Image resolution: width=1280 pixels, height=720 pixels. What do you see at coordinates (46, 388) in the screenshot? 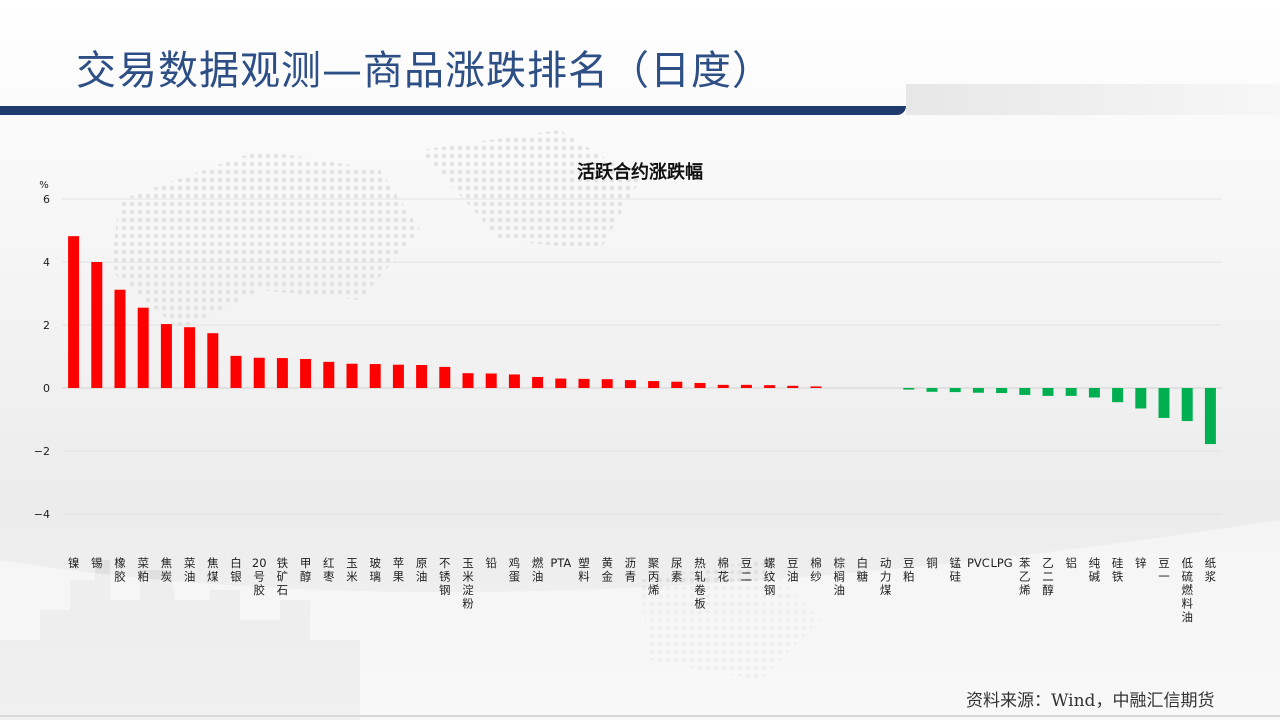
I see `y-tick-label: 0` at bounding box center [46, 388].